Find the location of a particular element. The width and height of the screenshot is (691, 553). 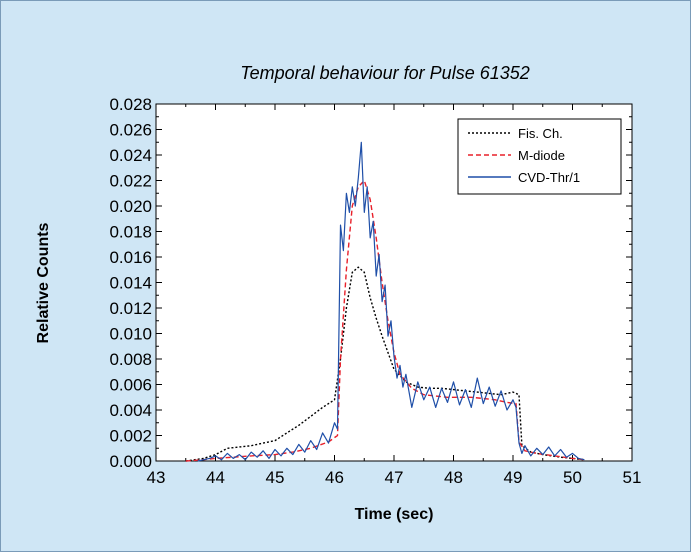

y-axis-title: Relative Counts is located at coordinates (43, 282).